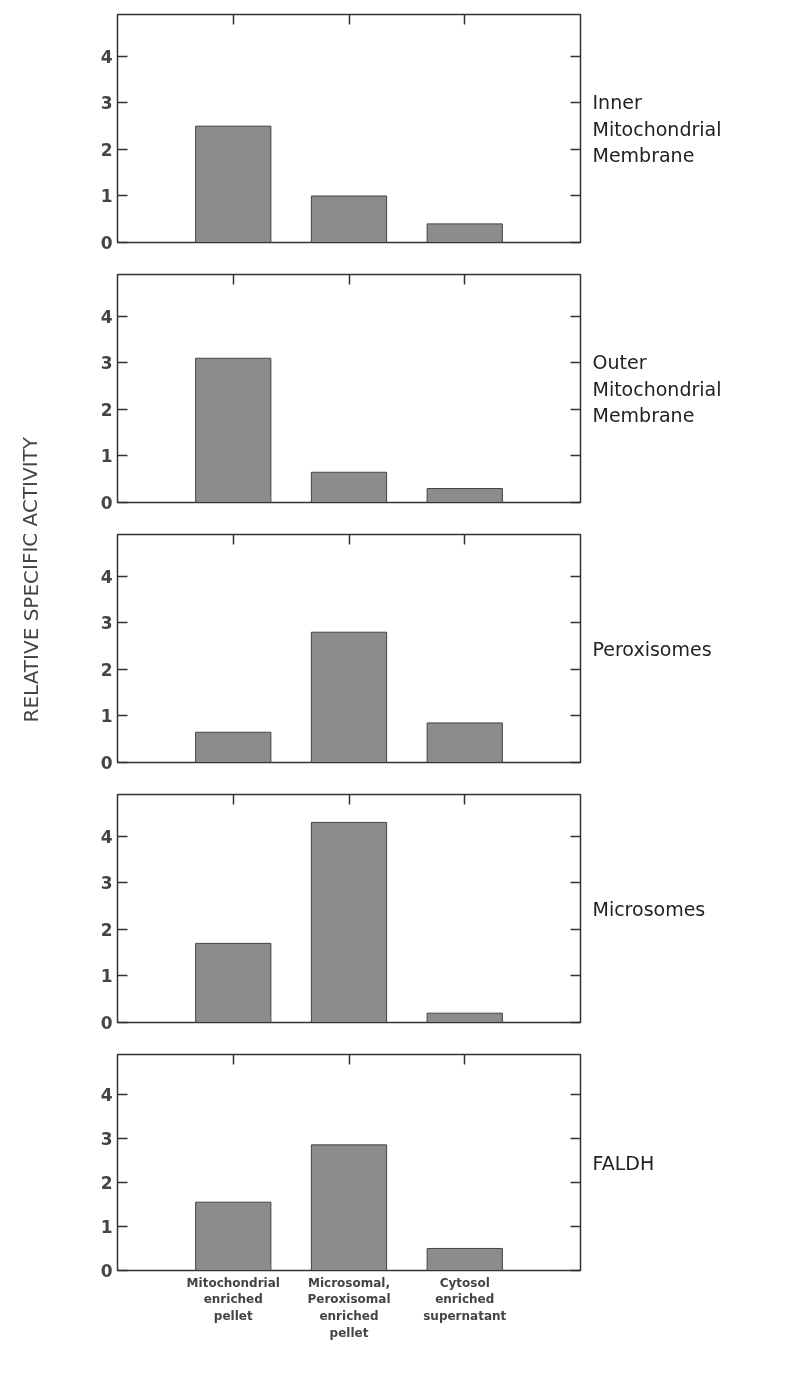 This screenshot has height=1374, width=805. Describe the element at coordinates (657, 388) in the screenshot. I see `text: Outer Mitochondrial Membrane` at that location.